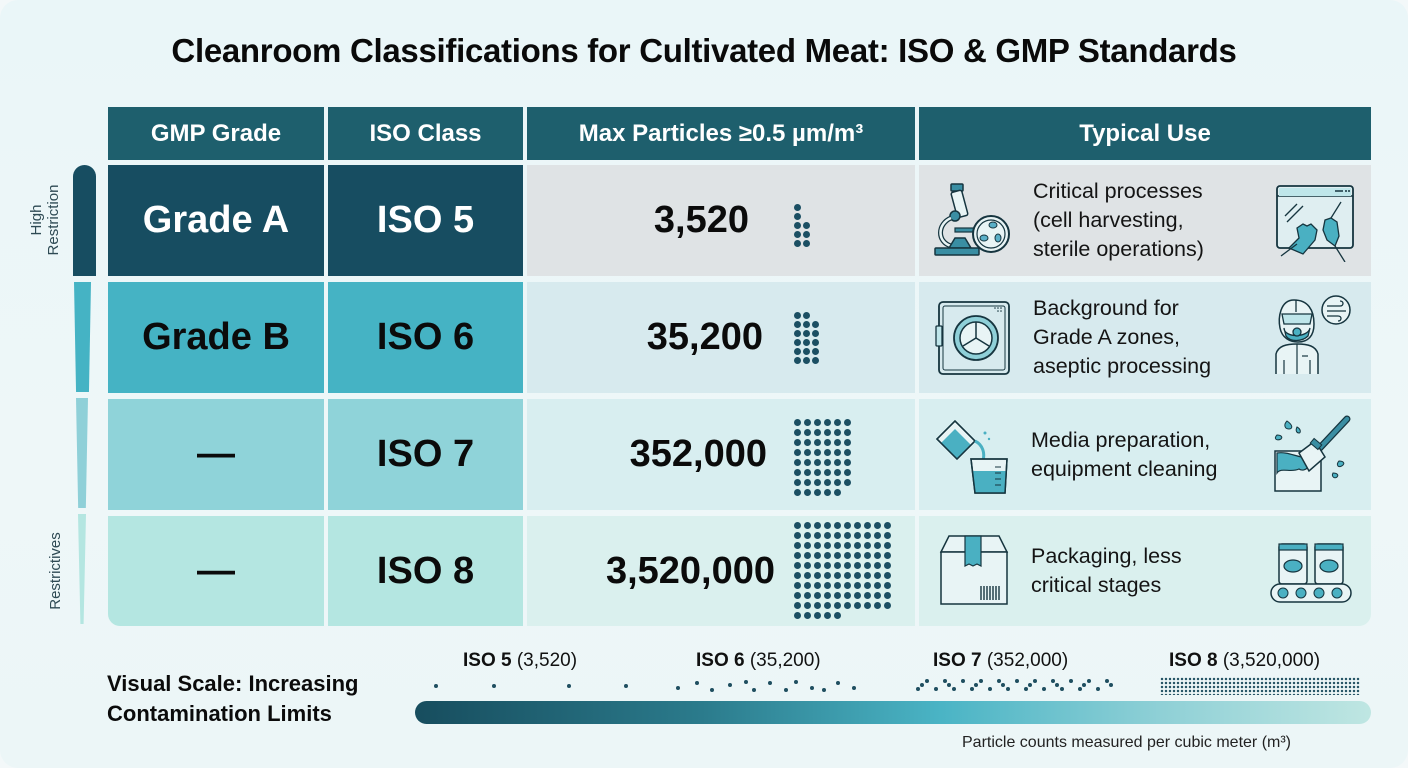 The image size is (1408, 768). What do you see at coordinates (425, 133) in the screenshot?
I see `header-iso-class: ISO Class` at bounding box center [425, 133].